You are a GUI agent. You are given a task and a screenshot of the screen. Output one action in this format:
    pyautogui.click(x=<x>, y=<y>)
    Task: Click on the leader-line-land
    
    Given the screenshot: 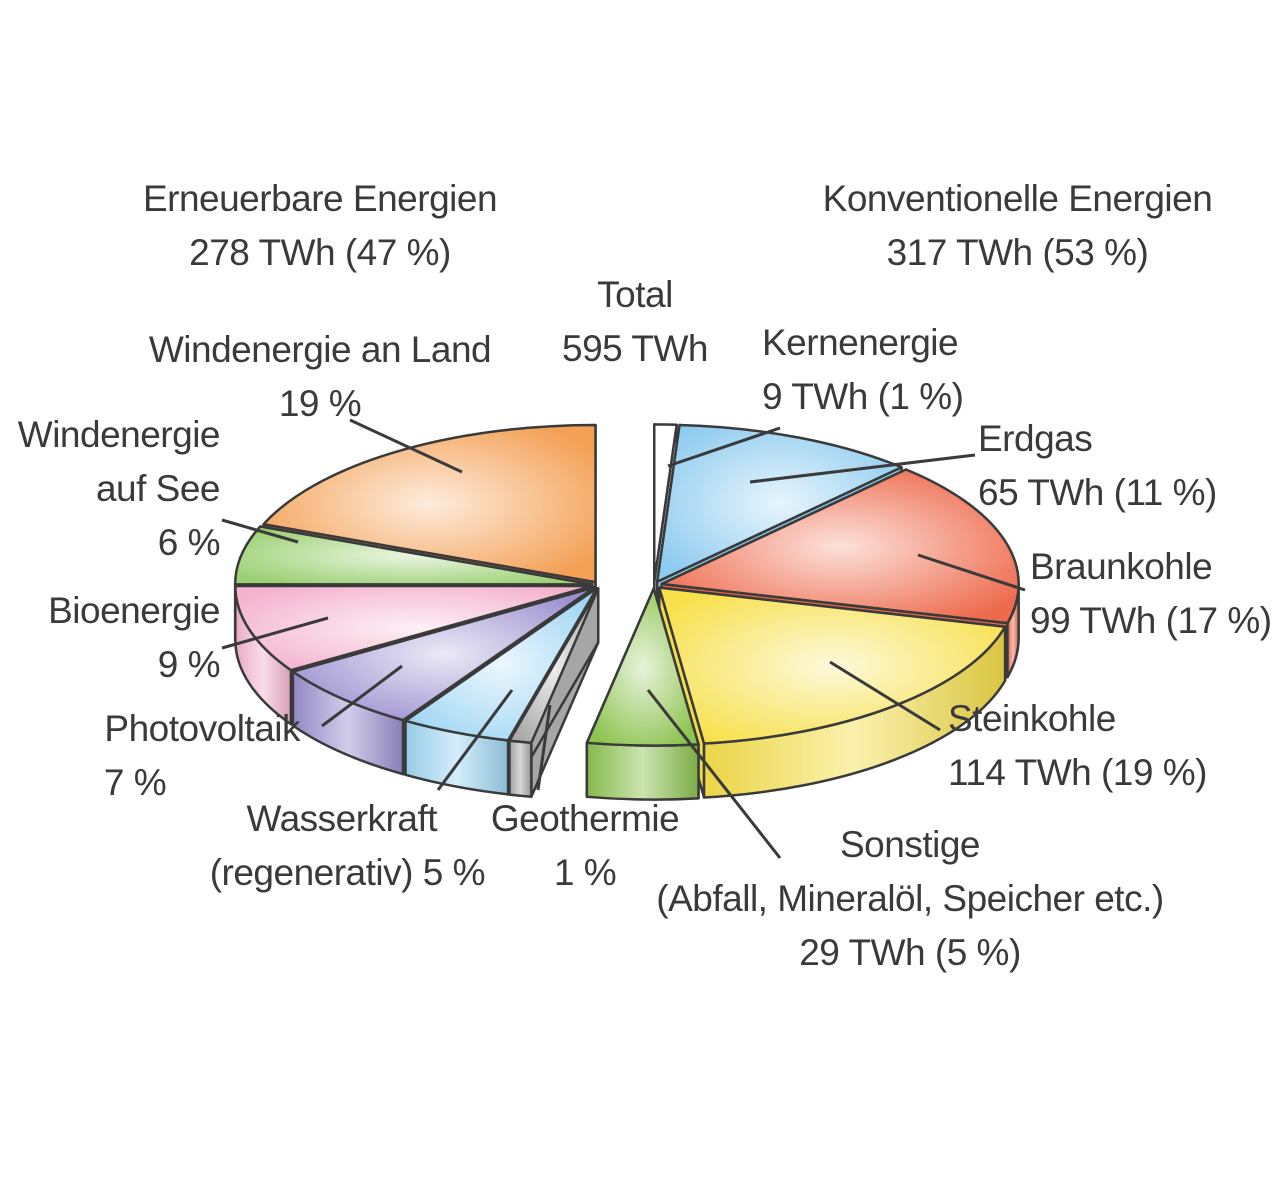 What is the action you would take?
    pyautogui.click(x=406, y=446)
    